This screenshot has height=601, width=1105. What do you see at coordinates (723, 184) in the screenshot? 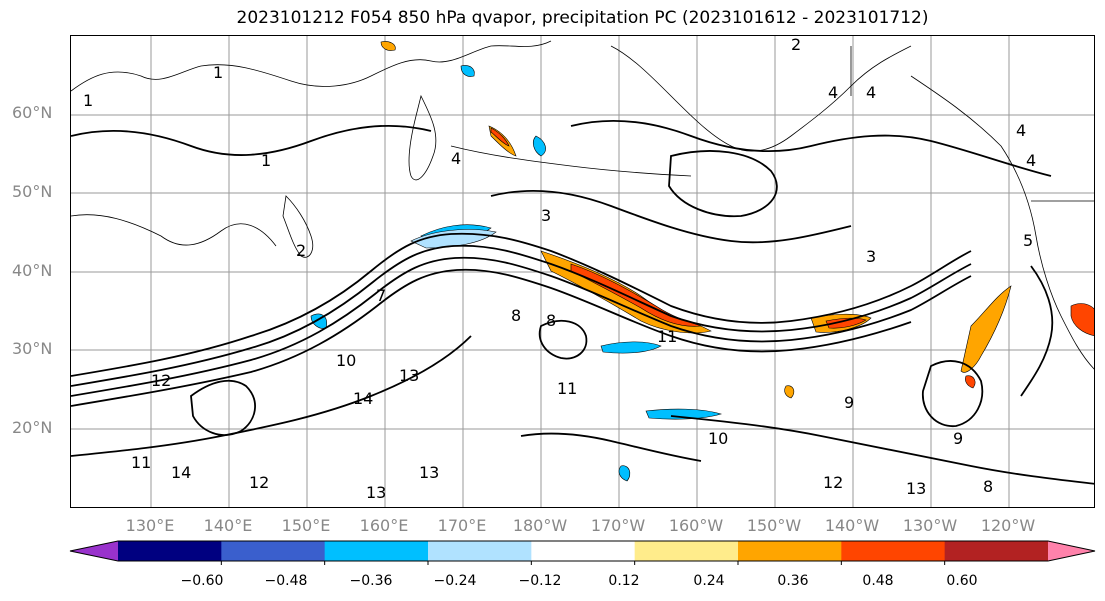
I see `contour-gulf-loop` at bounding box center [723, 184].